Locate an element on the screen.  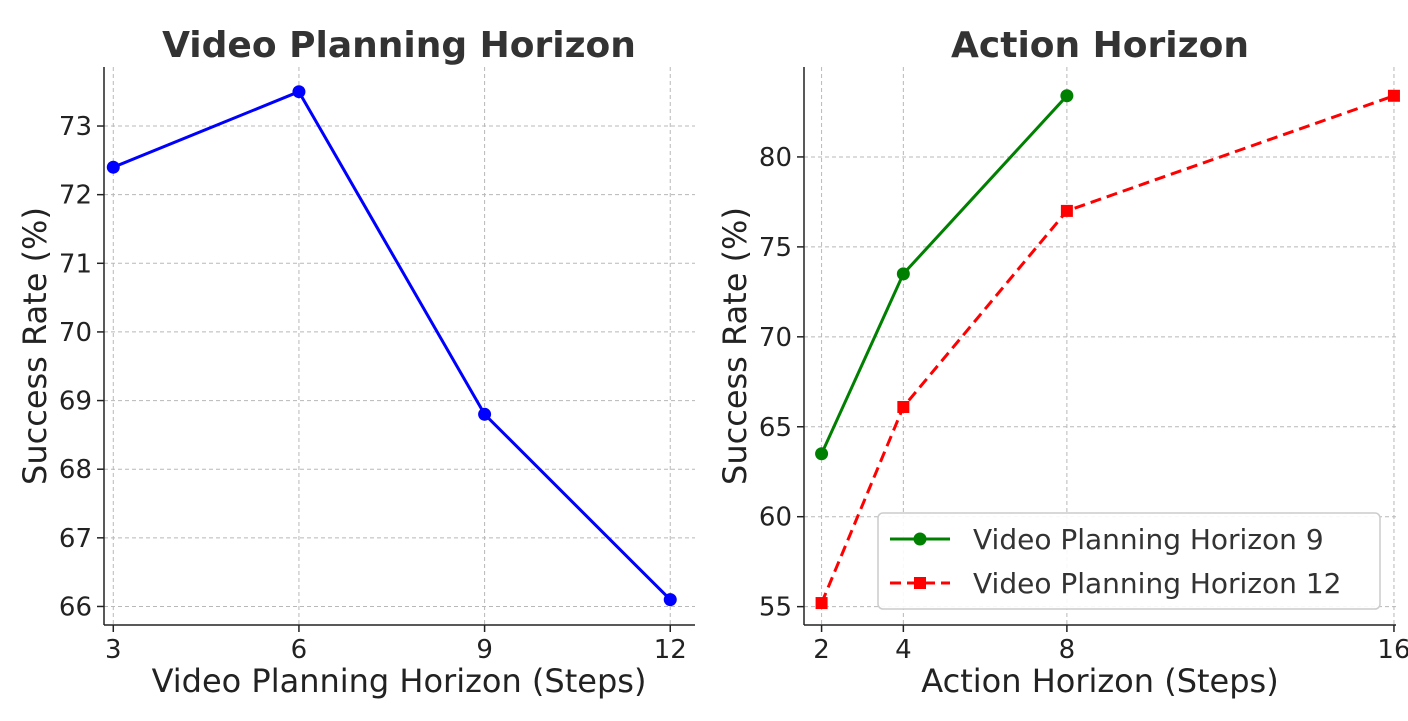
x-tick-label: 9 is located at coordinates (484, 650).